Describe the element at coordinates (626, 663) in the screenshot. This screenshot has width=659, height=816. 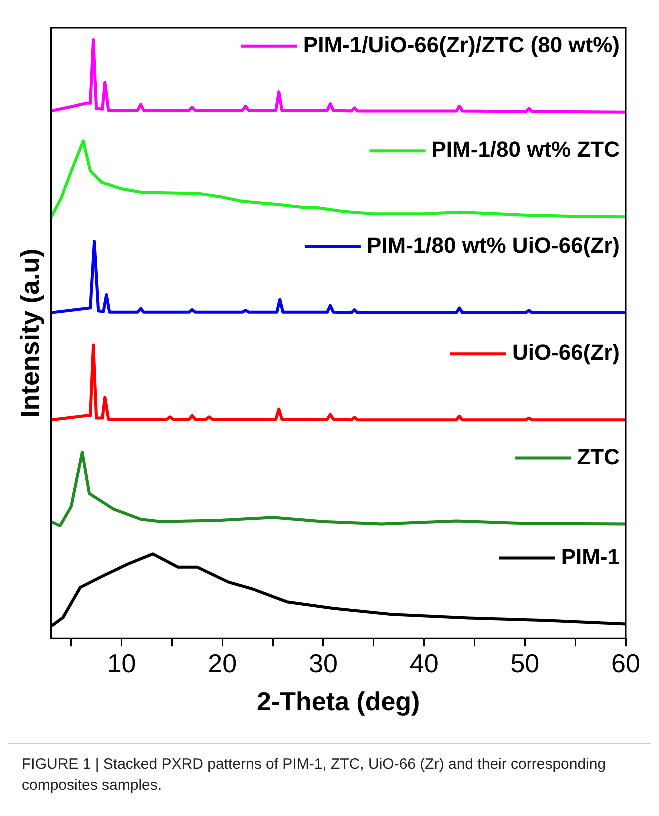
I see `x-tick-label: 60` at that location.